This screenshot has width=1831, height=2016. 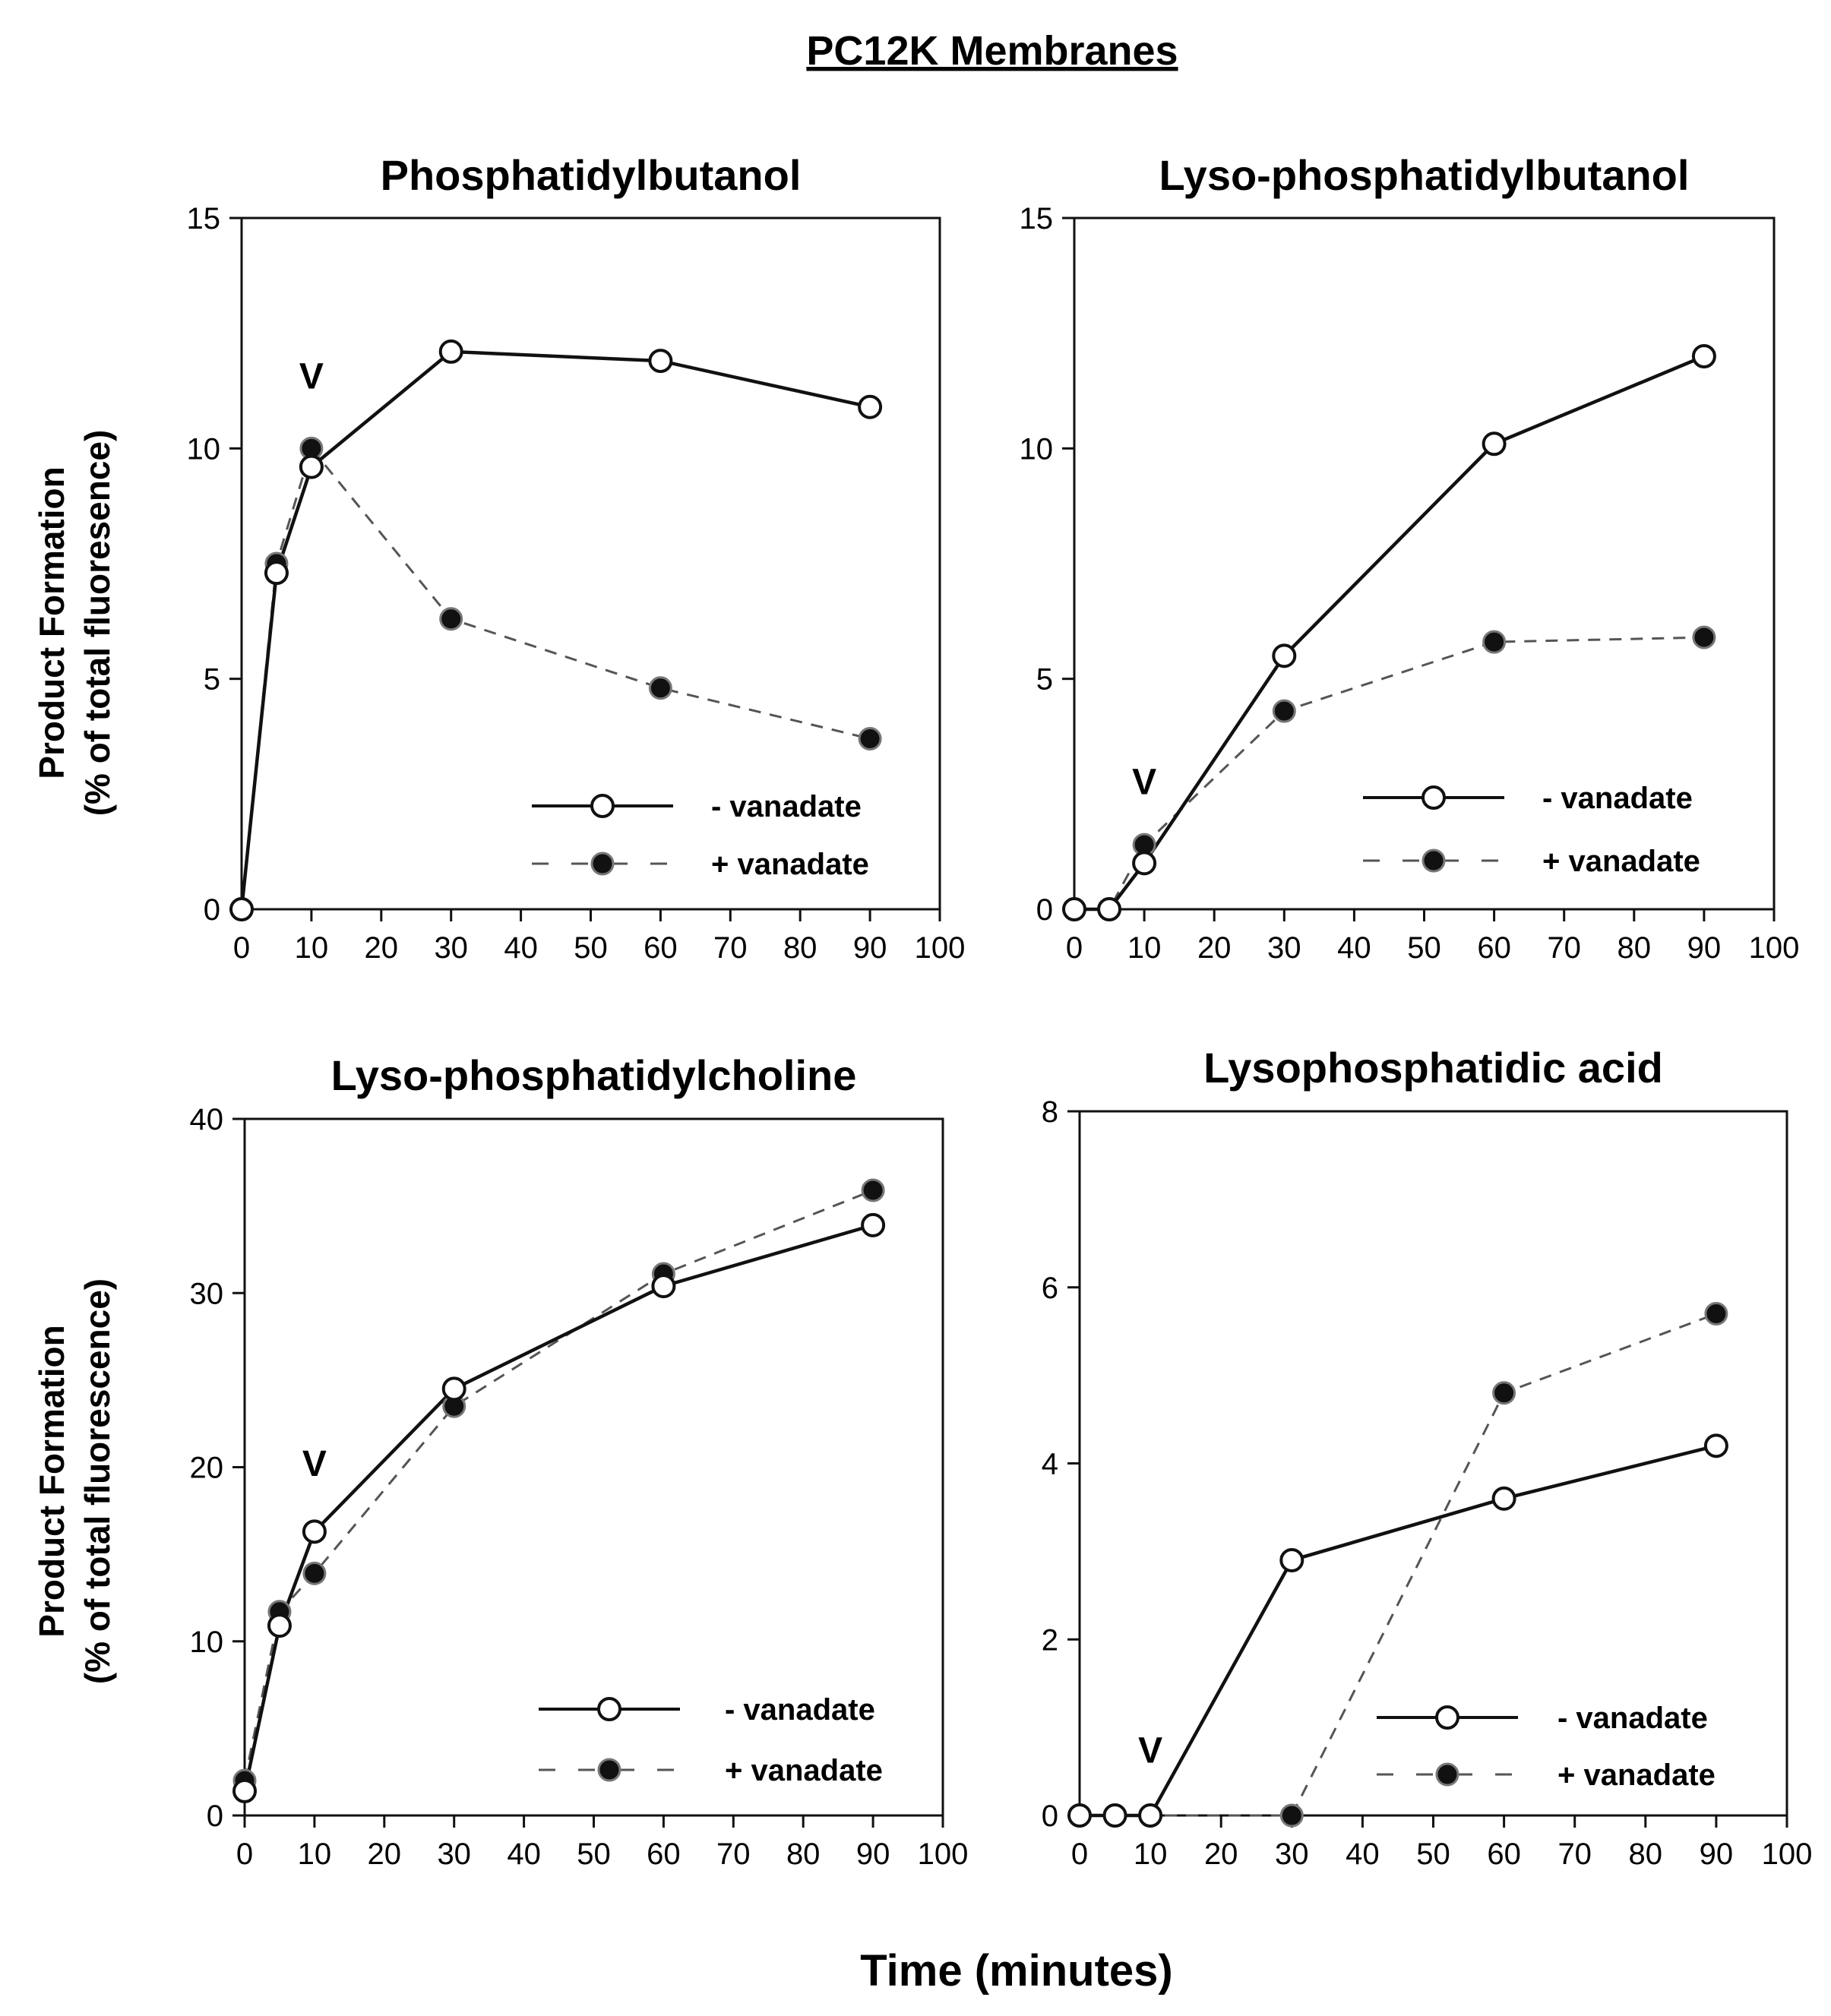 I want to click on y-tick-label: 4, so click(x=1050, y=1464).